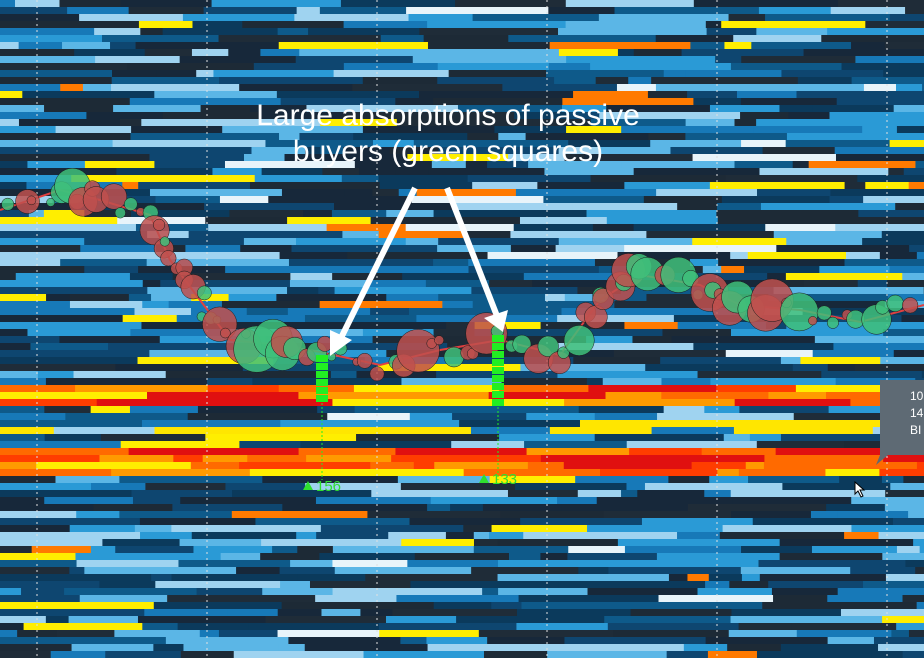  What do you see at coordinates (915, 430) in the screenshot?
I see `tooltip-line: BI` at bounding box center [915, 430].